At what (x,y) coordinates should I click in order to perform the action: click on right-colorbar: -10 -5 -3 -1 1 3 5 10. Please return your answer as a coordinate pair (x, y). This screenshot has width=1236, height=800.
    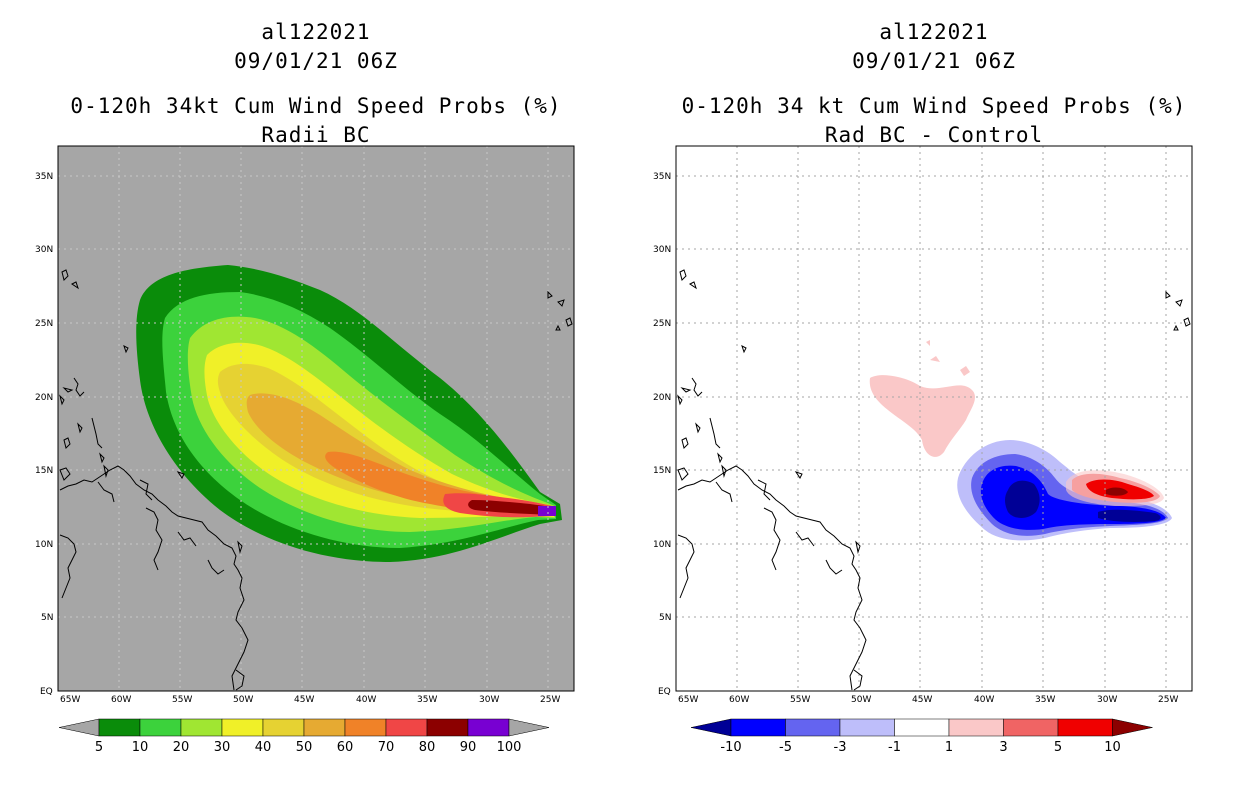
    Looking at the image, I should click on (921, 736).